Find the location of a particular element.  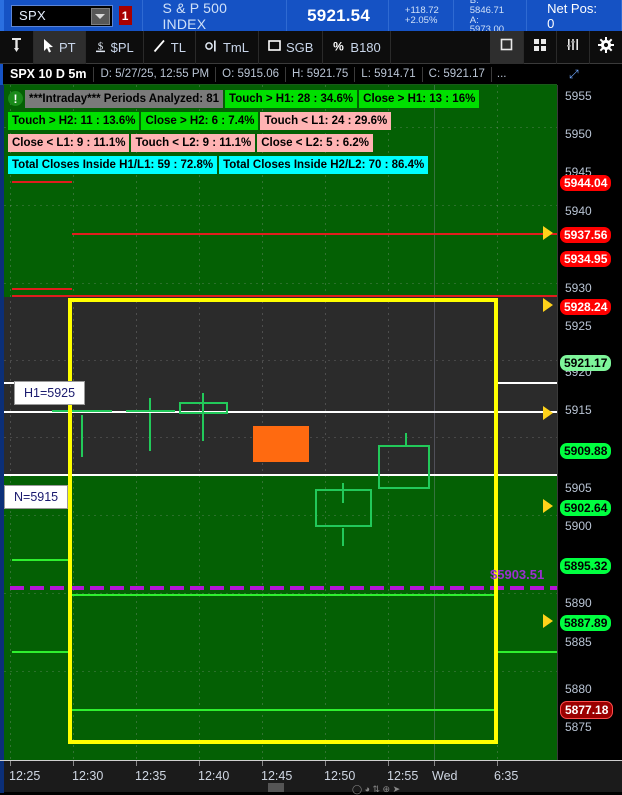

tool-trendline-label: TL is located at coordinates (178, 47).